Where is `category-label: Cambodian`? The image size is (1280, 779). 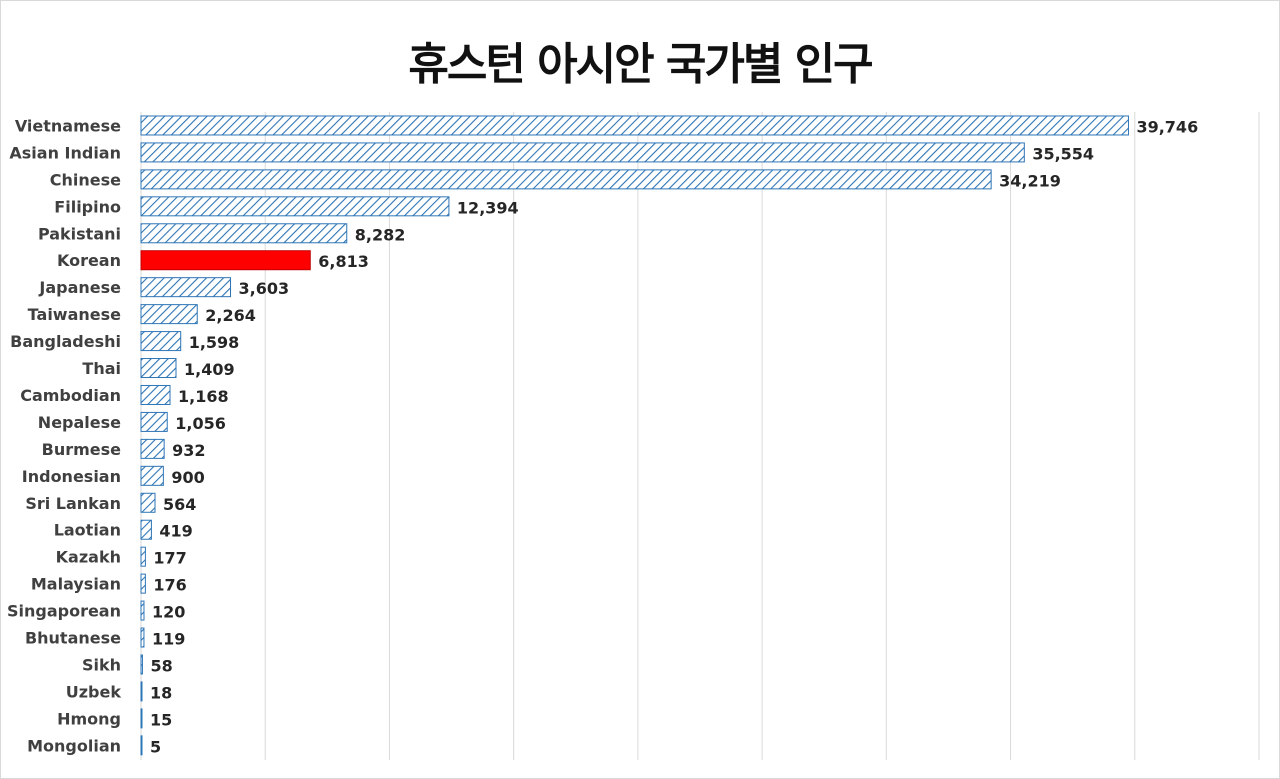
category-label: Cambodian is located at coordinates (70, 395).